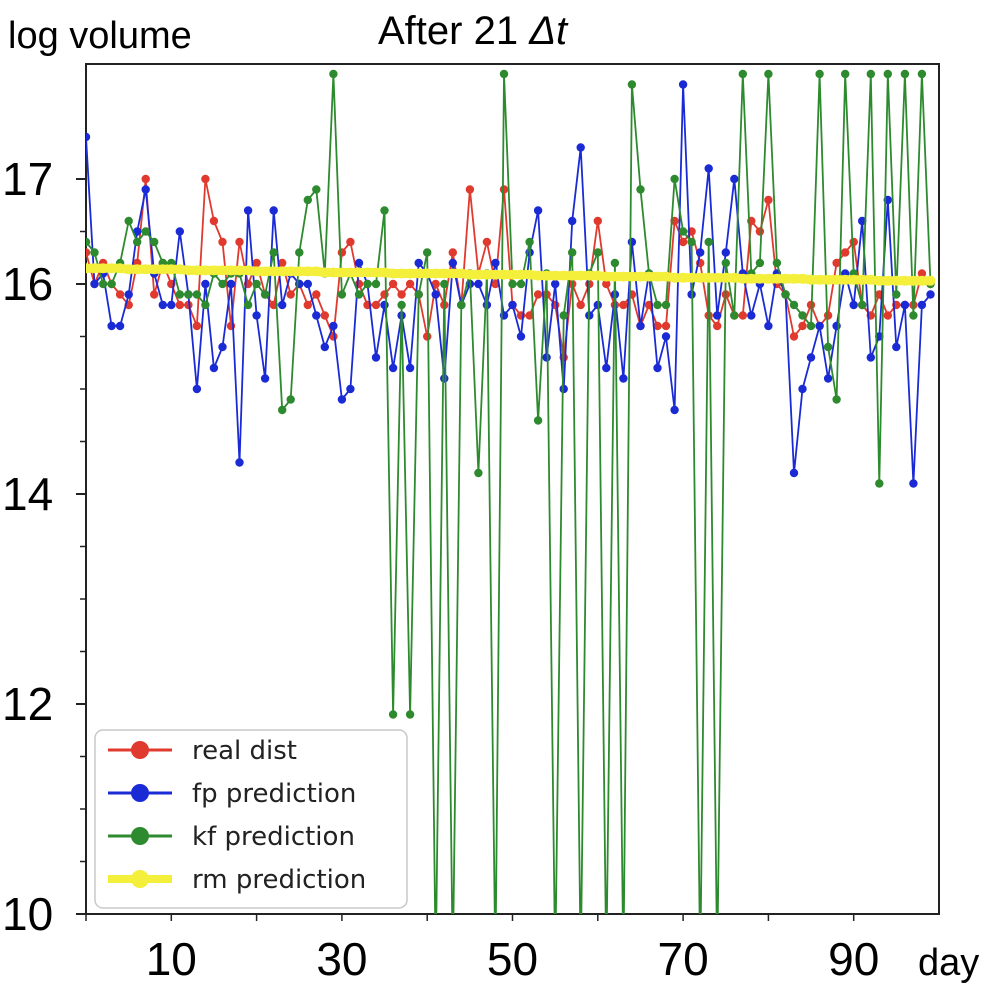  Describe the element at coordinates (683, 959) in the screenshot. I see `x-tick-label-3: 70` at that location.